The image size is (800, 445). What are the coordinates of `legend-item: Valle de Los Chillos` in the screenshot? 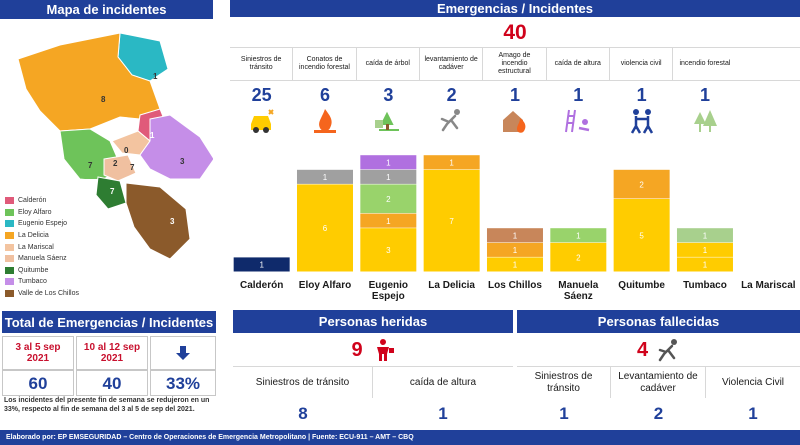 It's located at (42, 294).